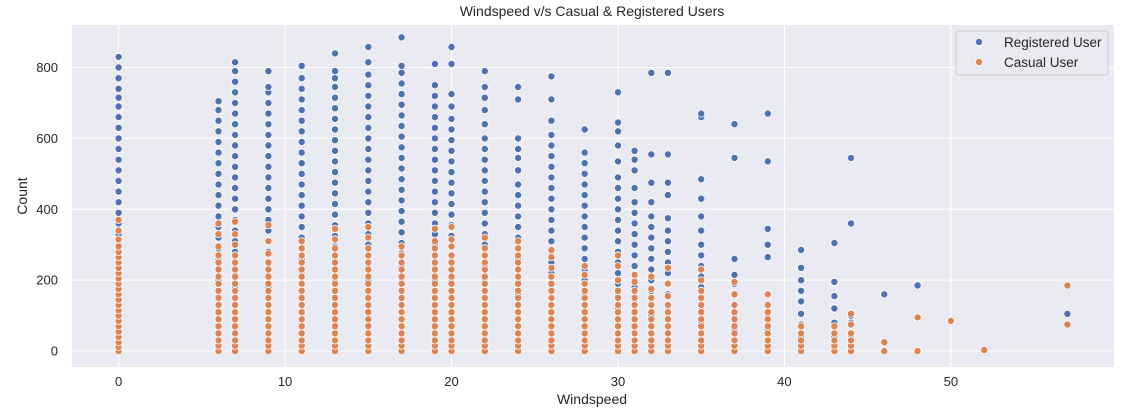  Describe the element at coordinates (784, 381) in the screenshot. I see `x-tick-label: 40` at that location.